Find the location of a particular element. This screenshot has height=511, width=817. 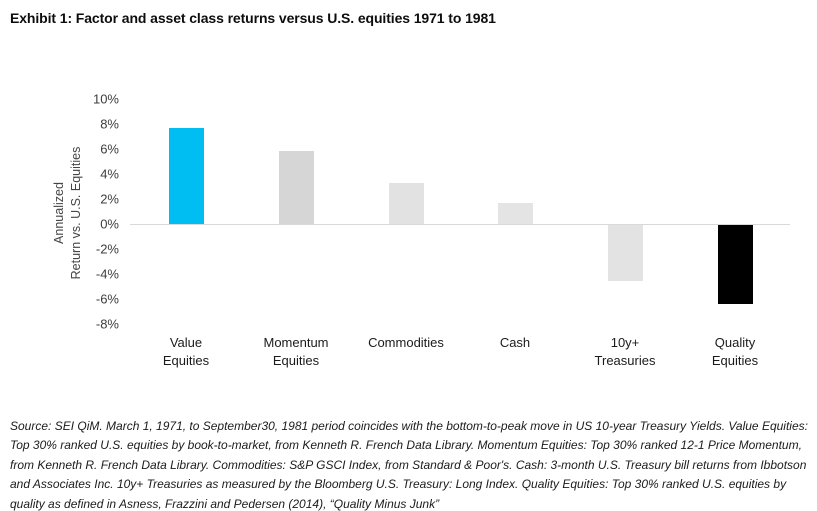

category-label-line: Momentum is located at coordinates (296, 342).